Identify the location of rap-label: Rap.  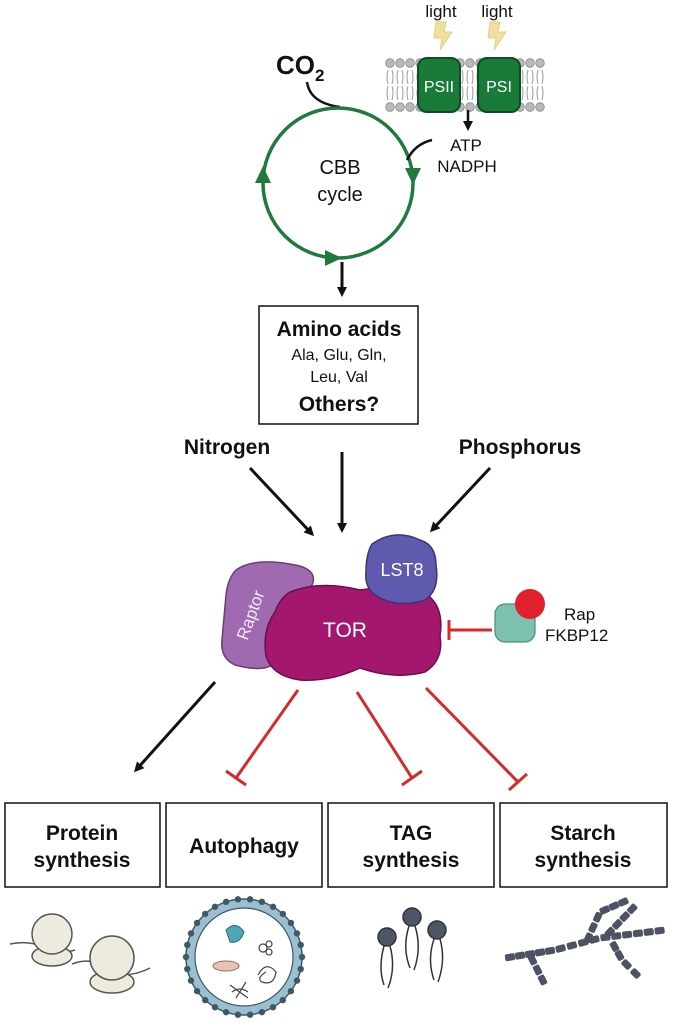
(579, 614).